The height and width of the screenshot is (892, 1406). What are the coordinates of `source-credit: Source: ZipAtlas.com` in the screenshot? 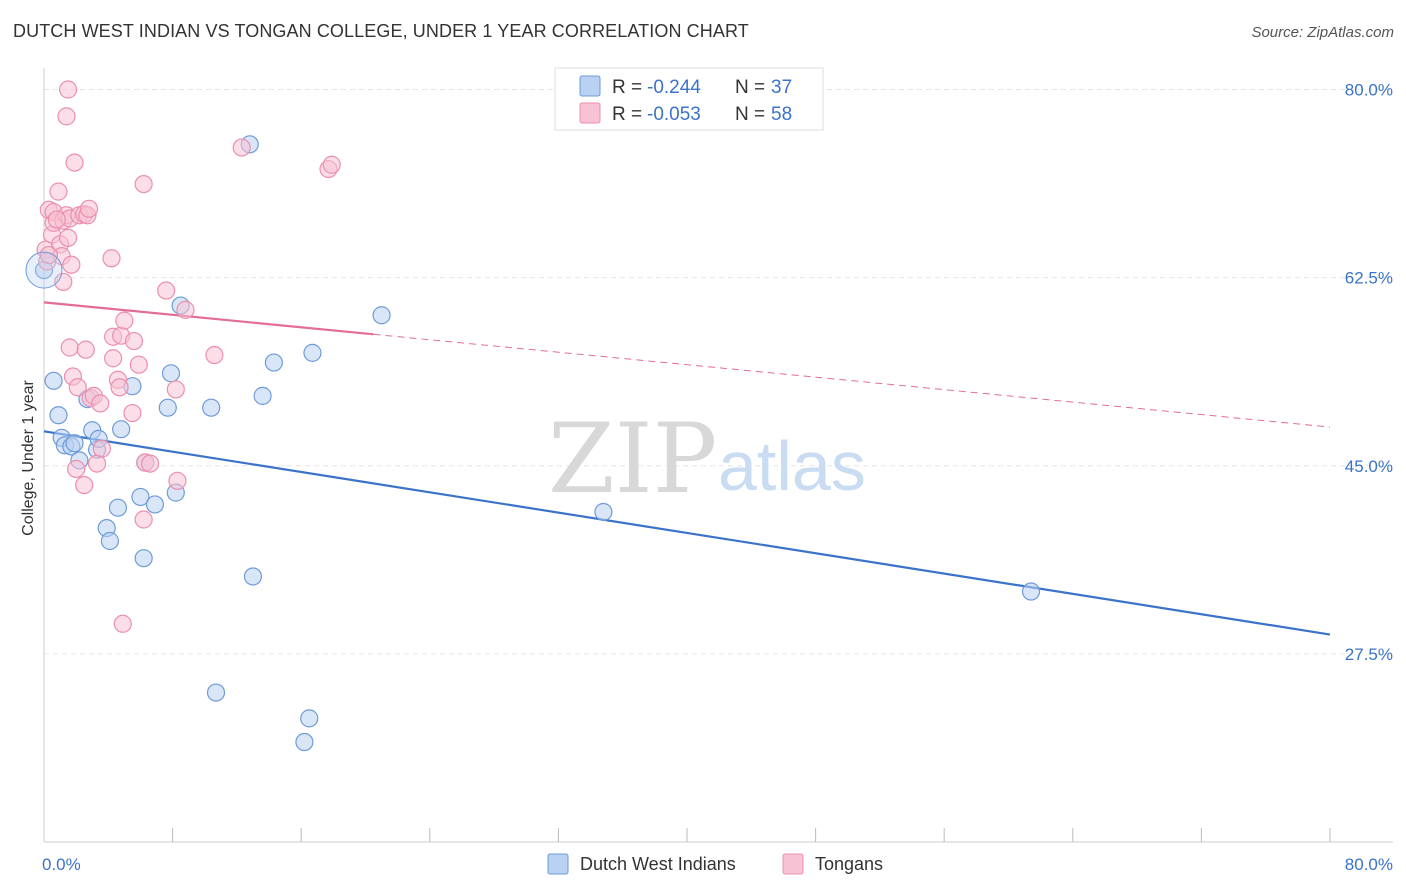 It's located at (1322, 32).